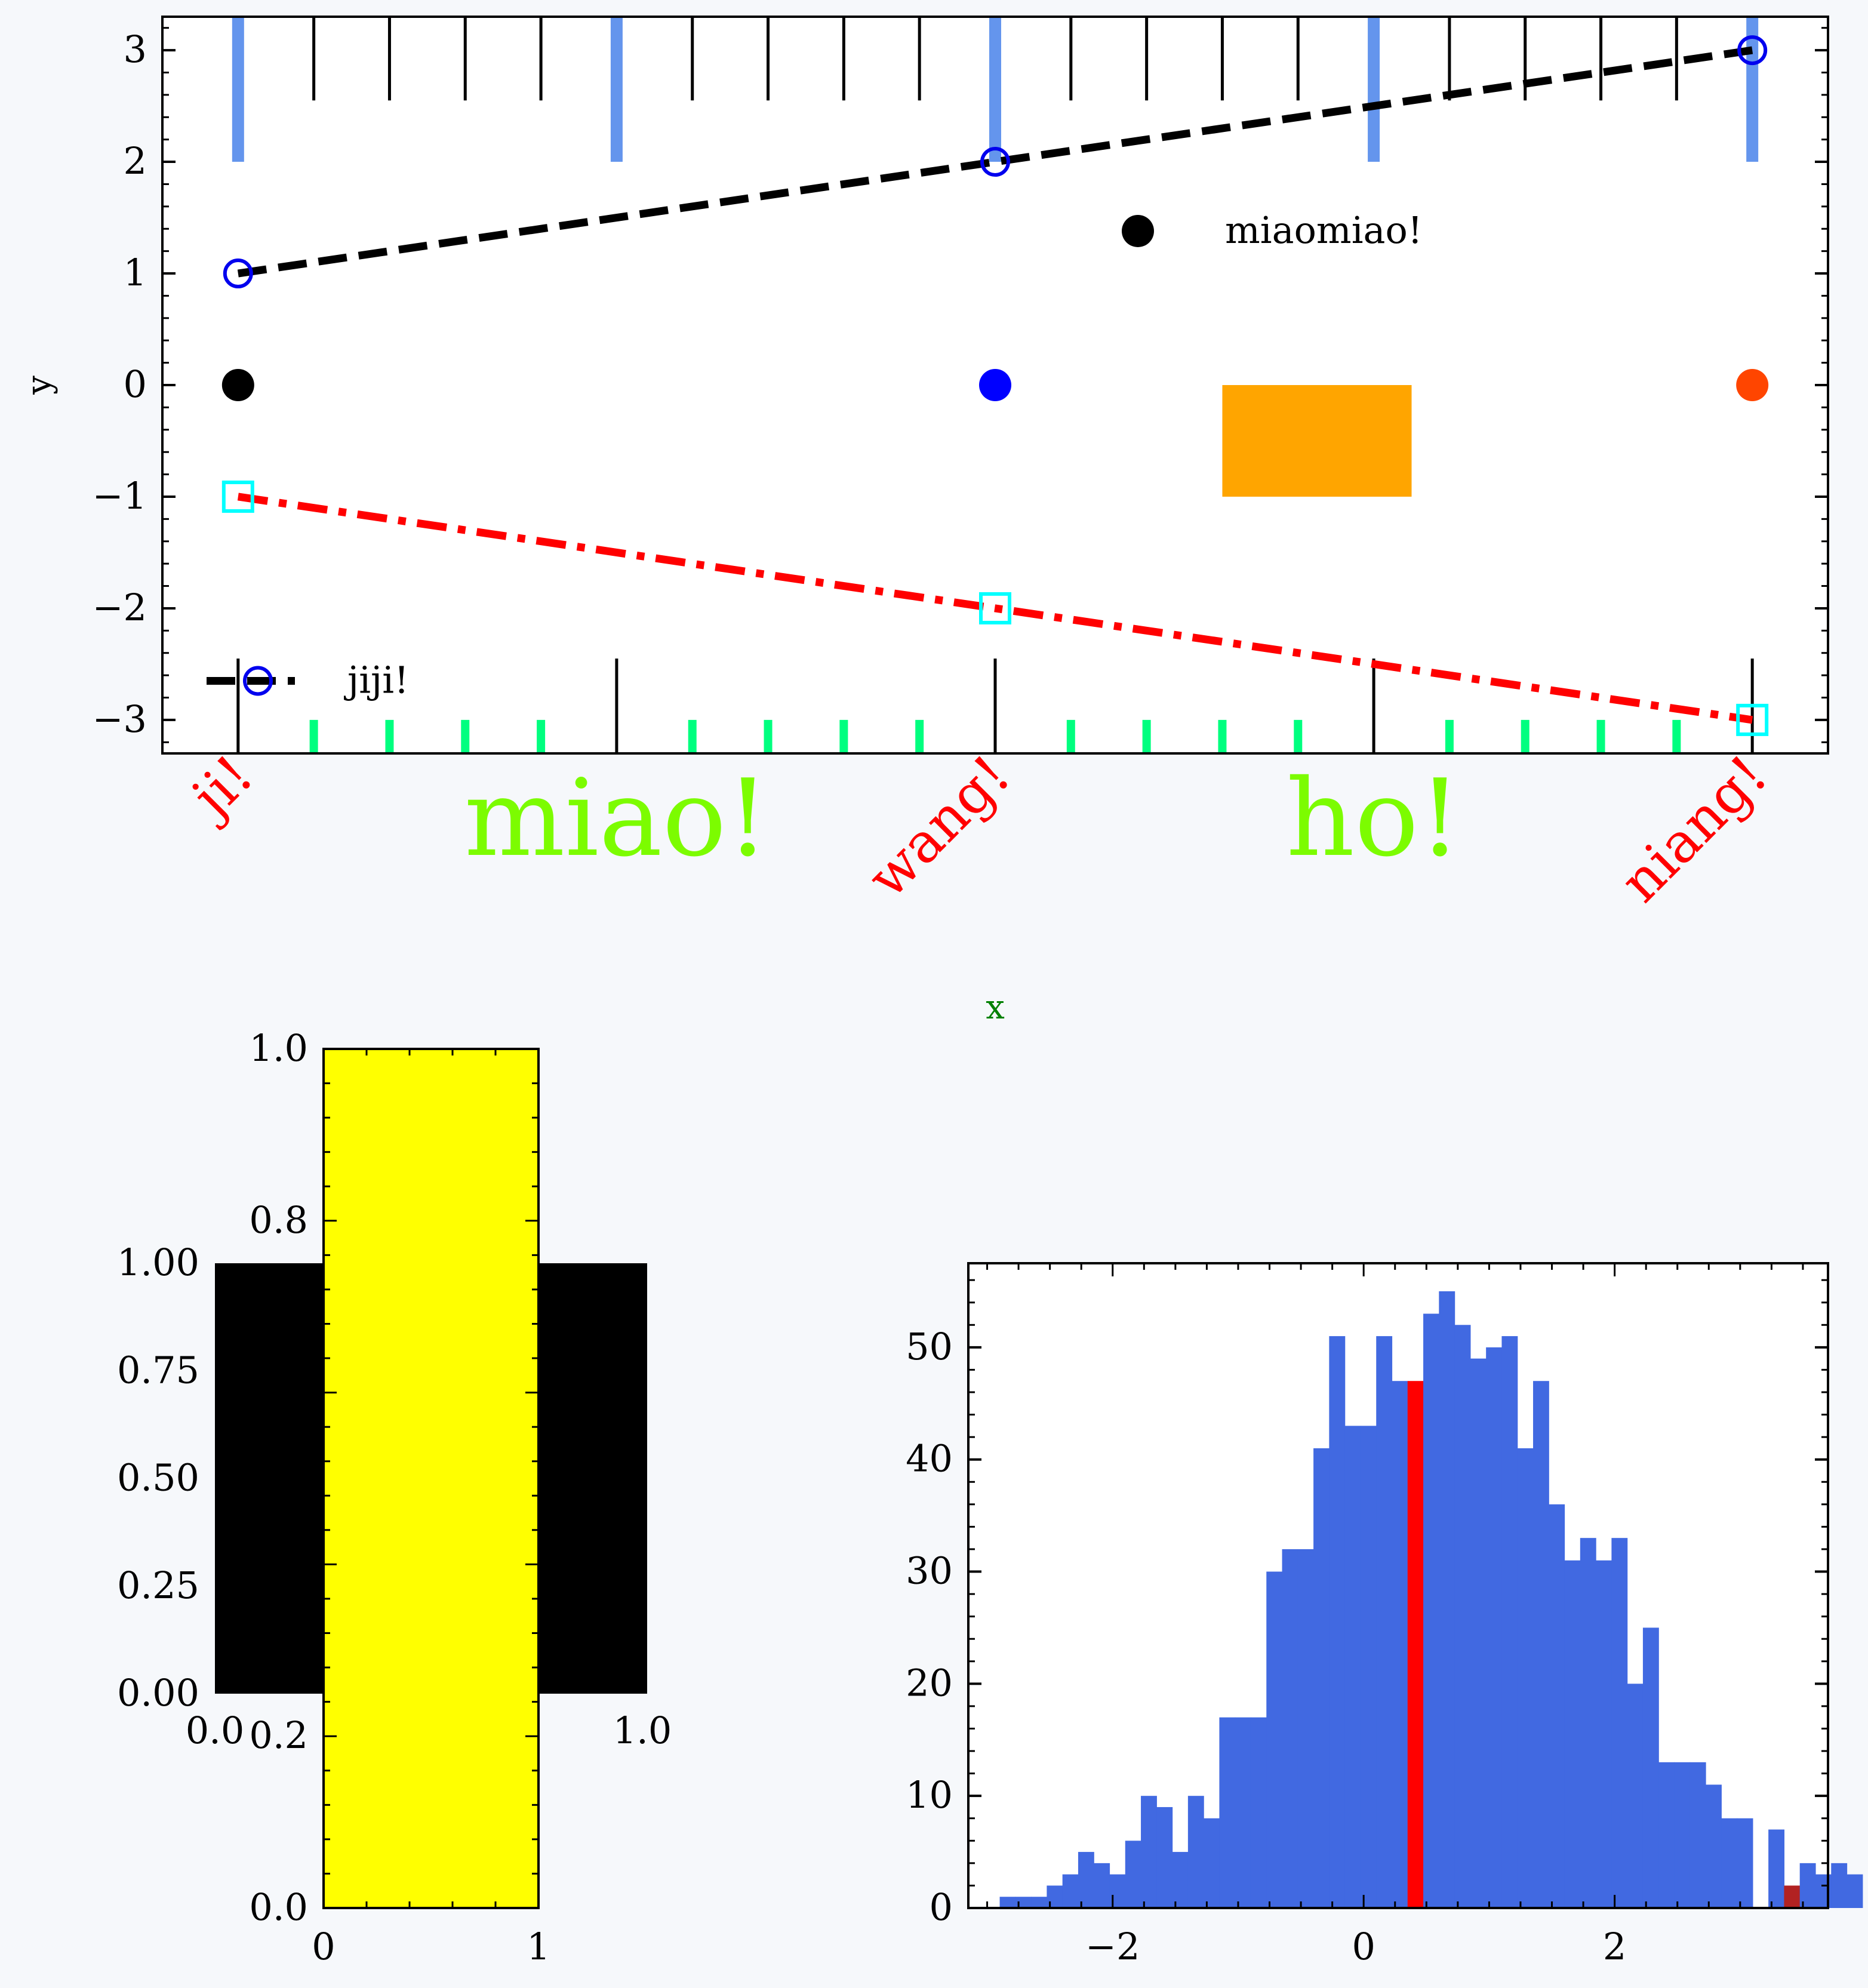 The height and width of the screenshot is (1988, 1868). I want to click on y-tick-label: 3, so click(135, 49).